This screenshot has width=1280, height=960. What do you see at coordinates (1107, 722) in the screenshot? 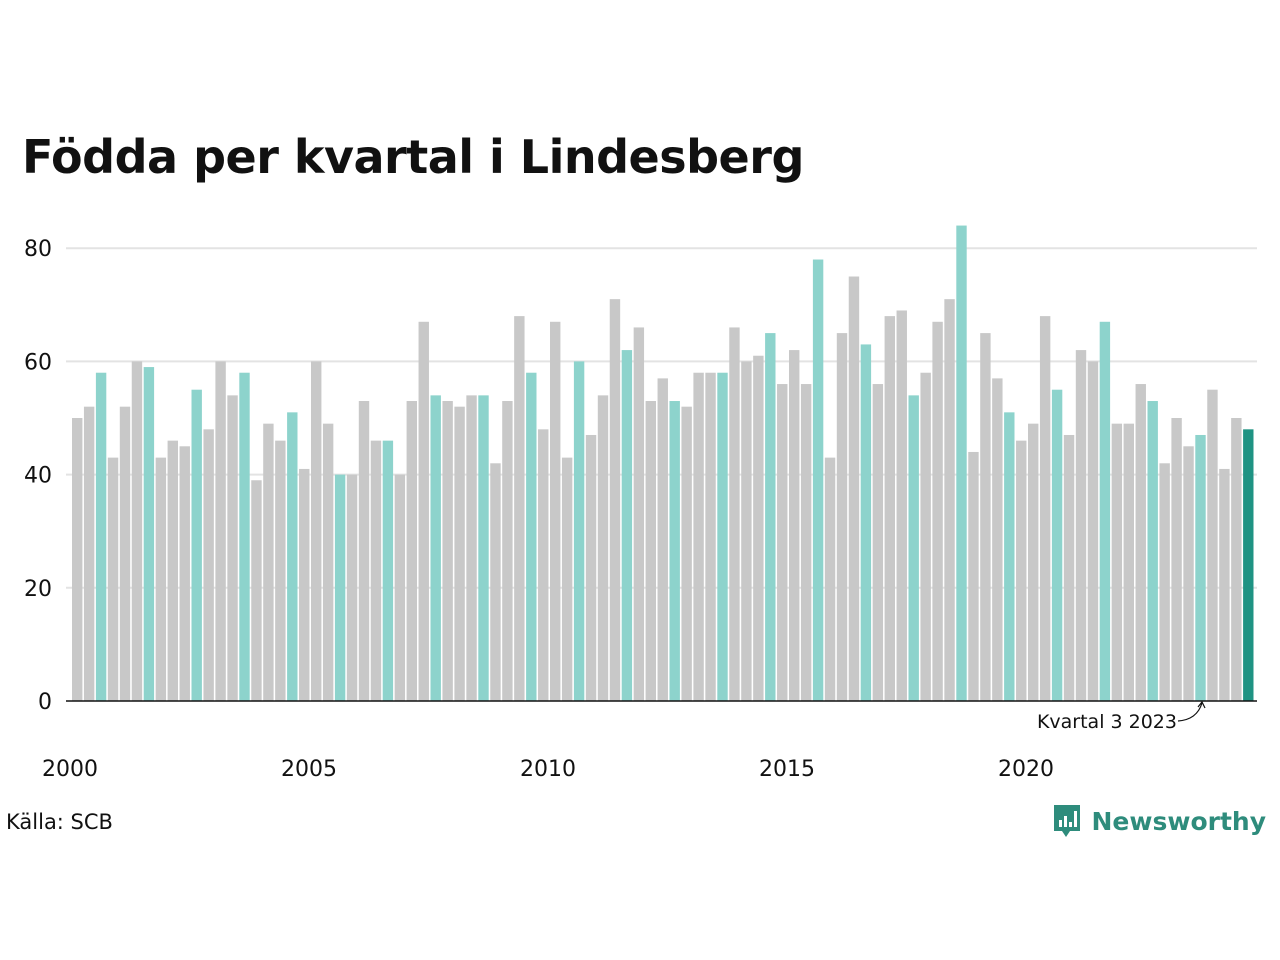
I see `annotation-label: Kvartal 3 2023` at bounding box center [1107, 722].